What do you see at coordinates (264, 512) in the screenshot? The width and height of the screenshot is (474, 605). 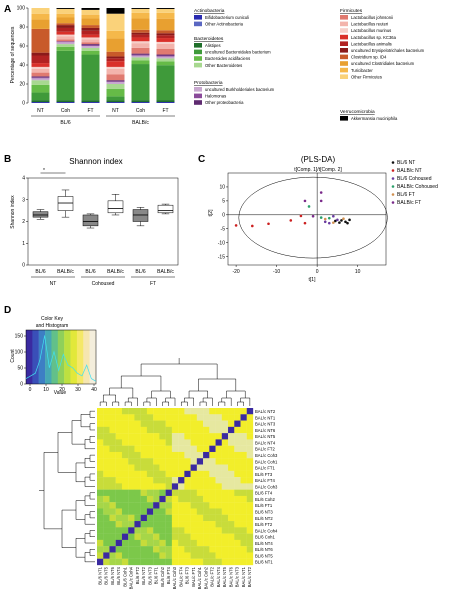 I see `d-row-label: BL/6 NT3` at bounding box center [264, 512].